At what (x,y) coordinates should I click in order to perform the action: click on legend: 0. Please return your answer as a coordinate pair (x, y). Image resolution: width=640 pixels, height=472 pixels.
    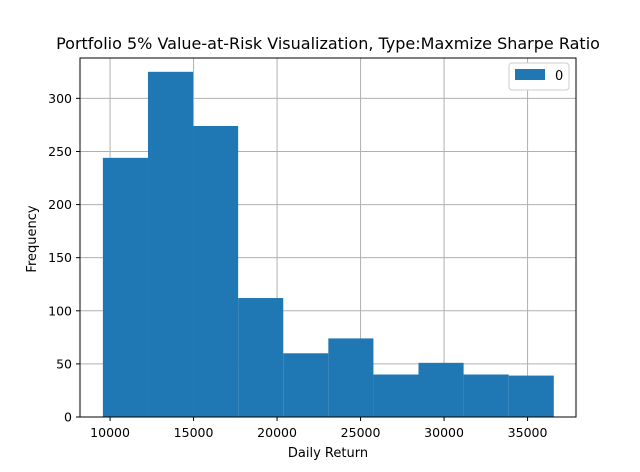
    Looking at the image, I should click on (539, 76).